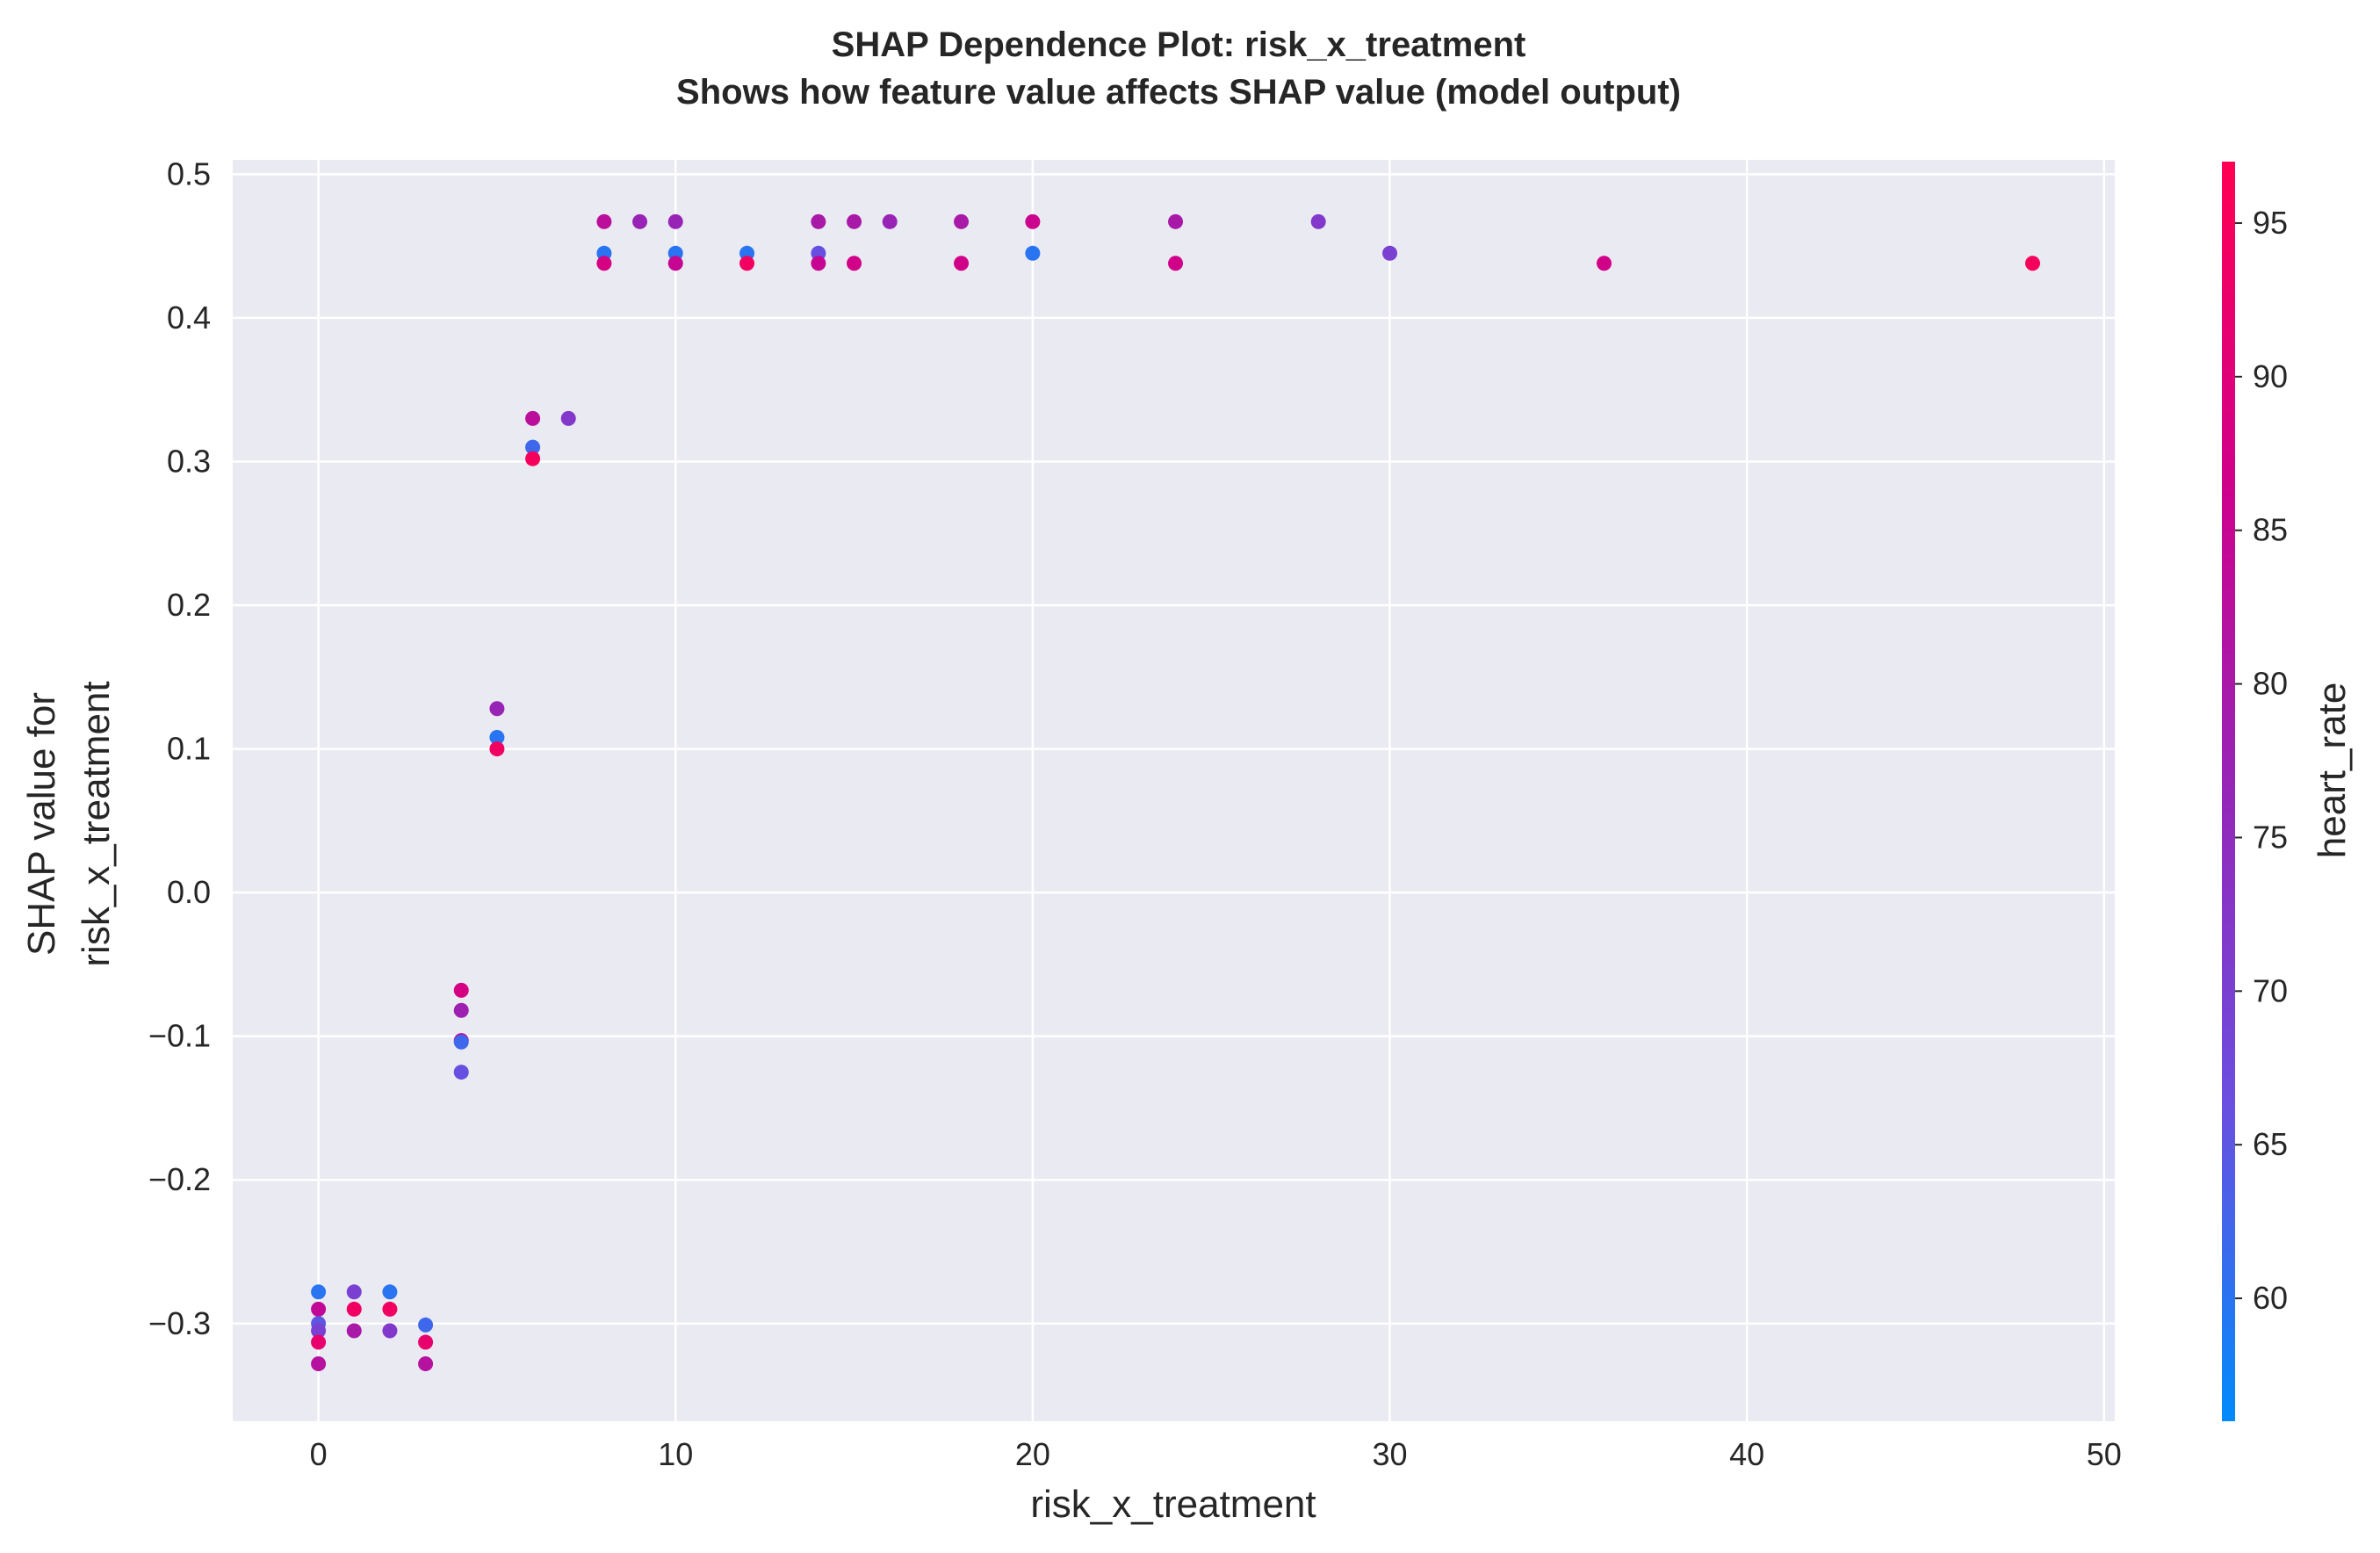  I want to click on colorbar-tick-label: 75, so click(2270, 837).